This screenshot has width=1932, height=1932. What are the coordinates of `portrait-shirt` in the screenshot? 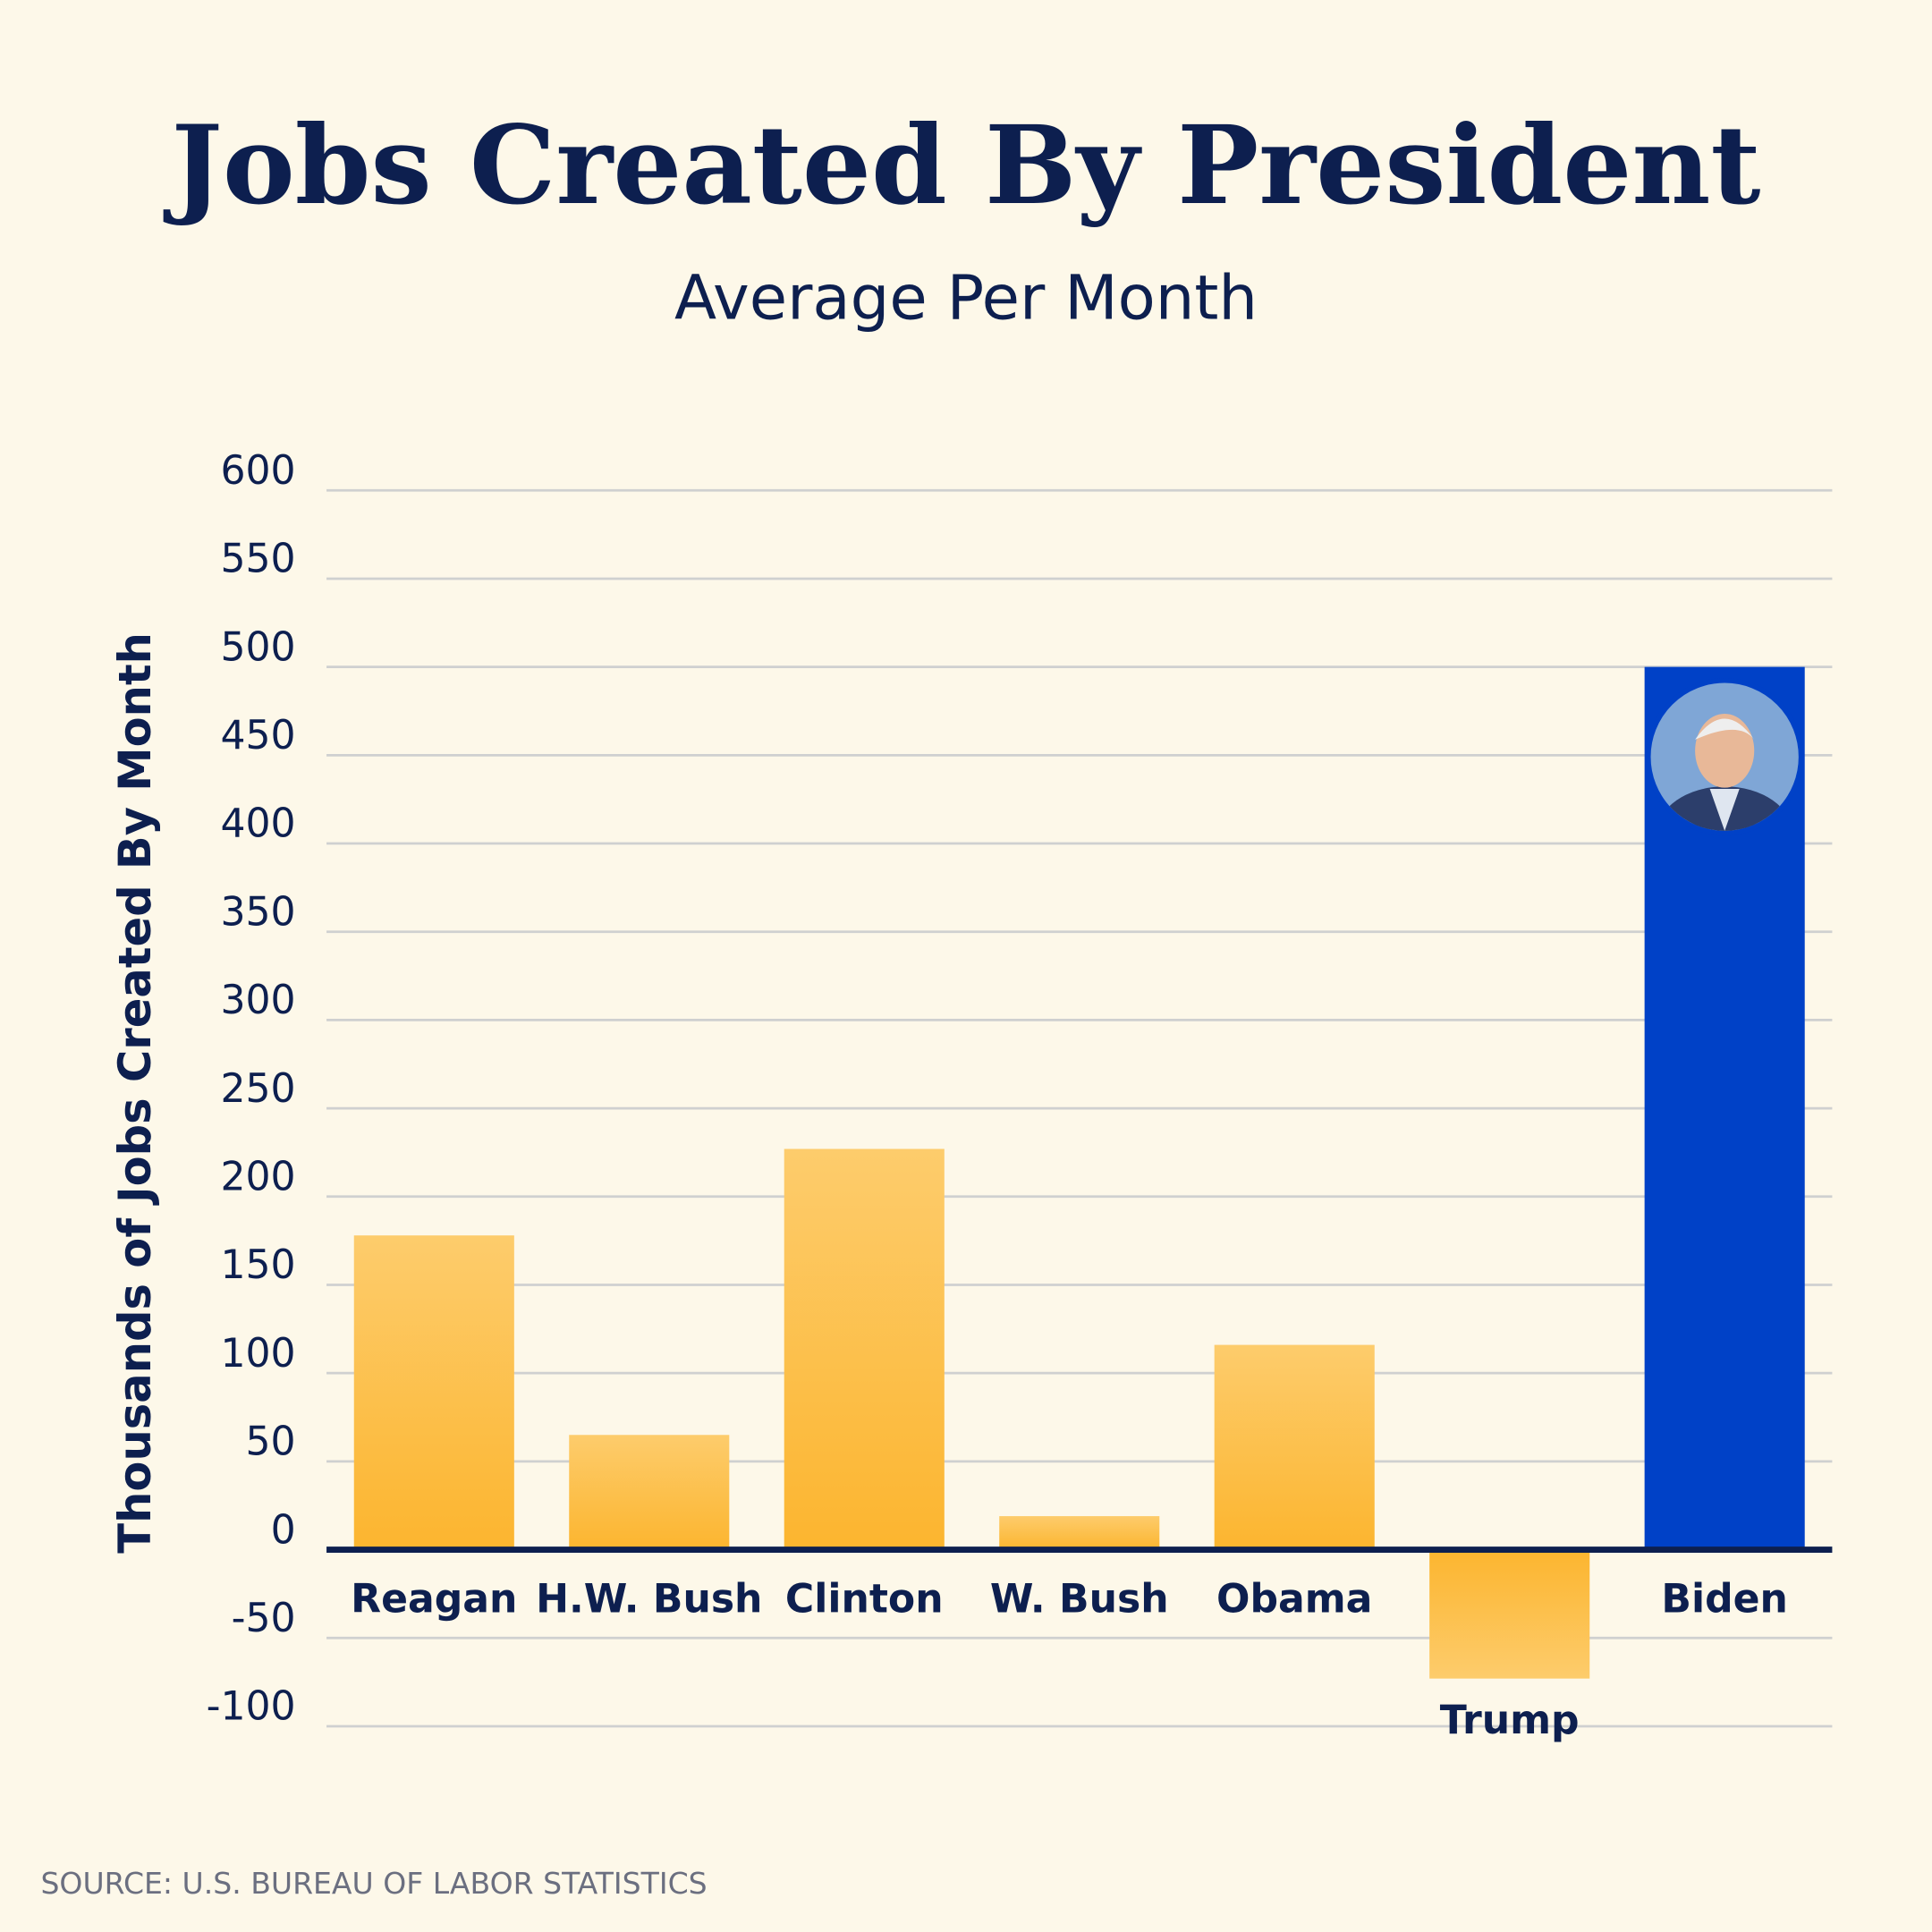 It's located at (1724, 810).